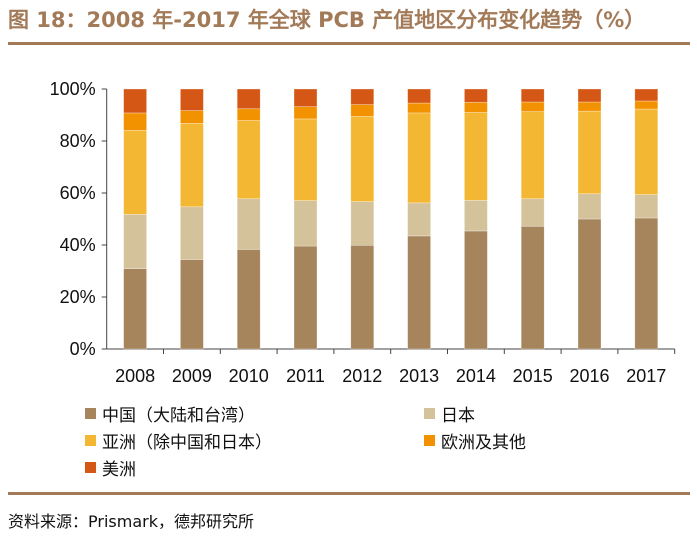  I want to click on y-tick-label: 20%, so click(78, 297).